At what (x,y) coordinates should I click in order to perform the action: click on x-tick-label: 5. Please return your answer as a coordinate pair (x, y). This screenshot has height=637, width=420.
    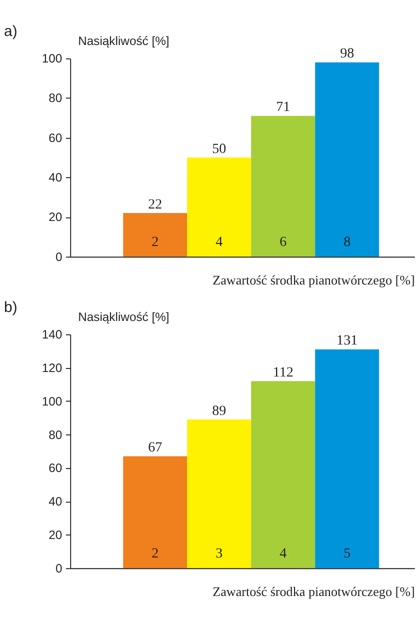
    Looking at the image, I should click on (347, 553).